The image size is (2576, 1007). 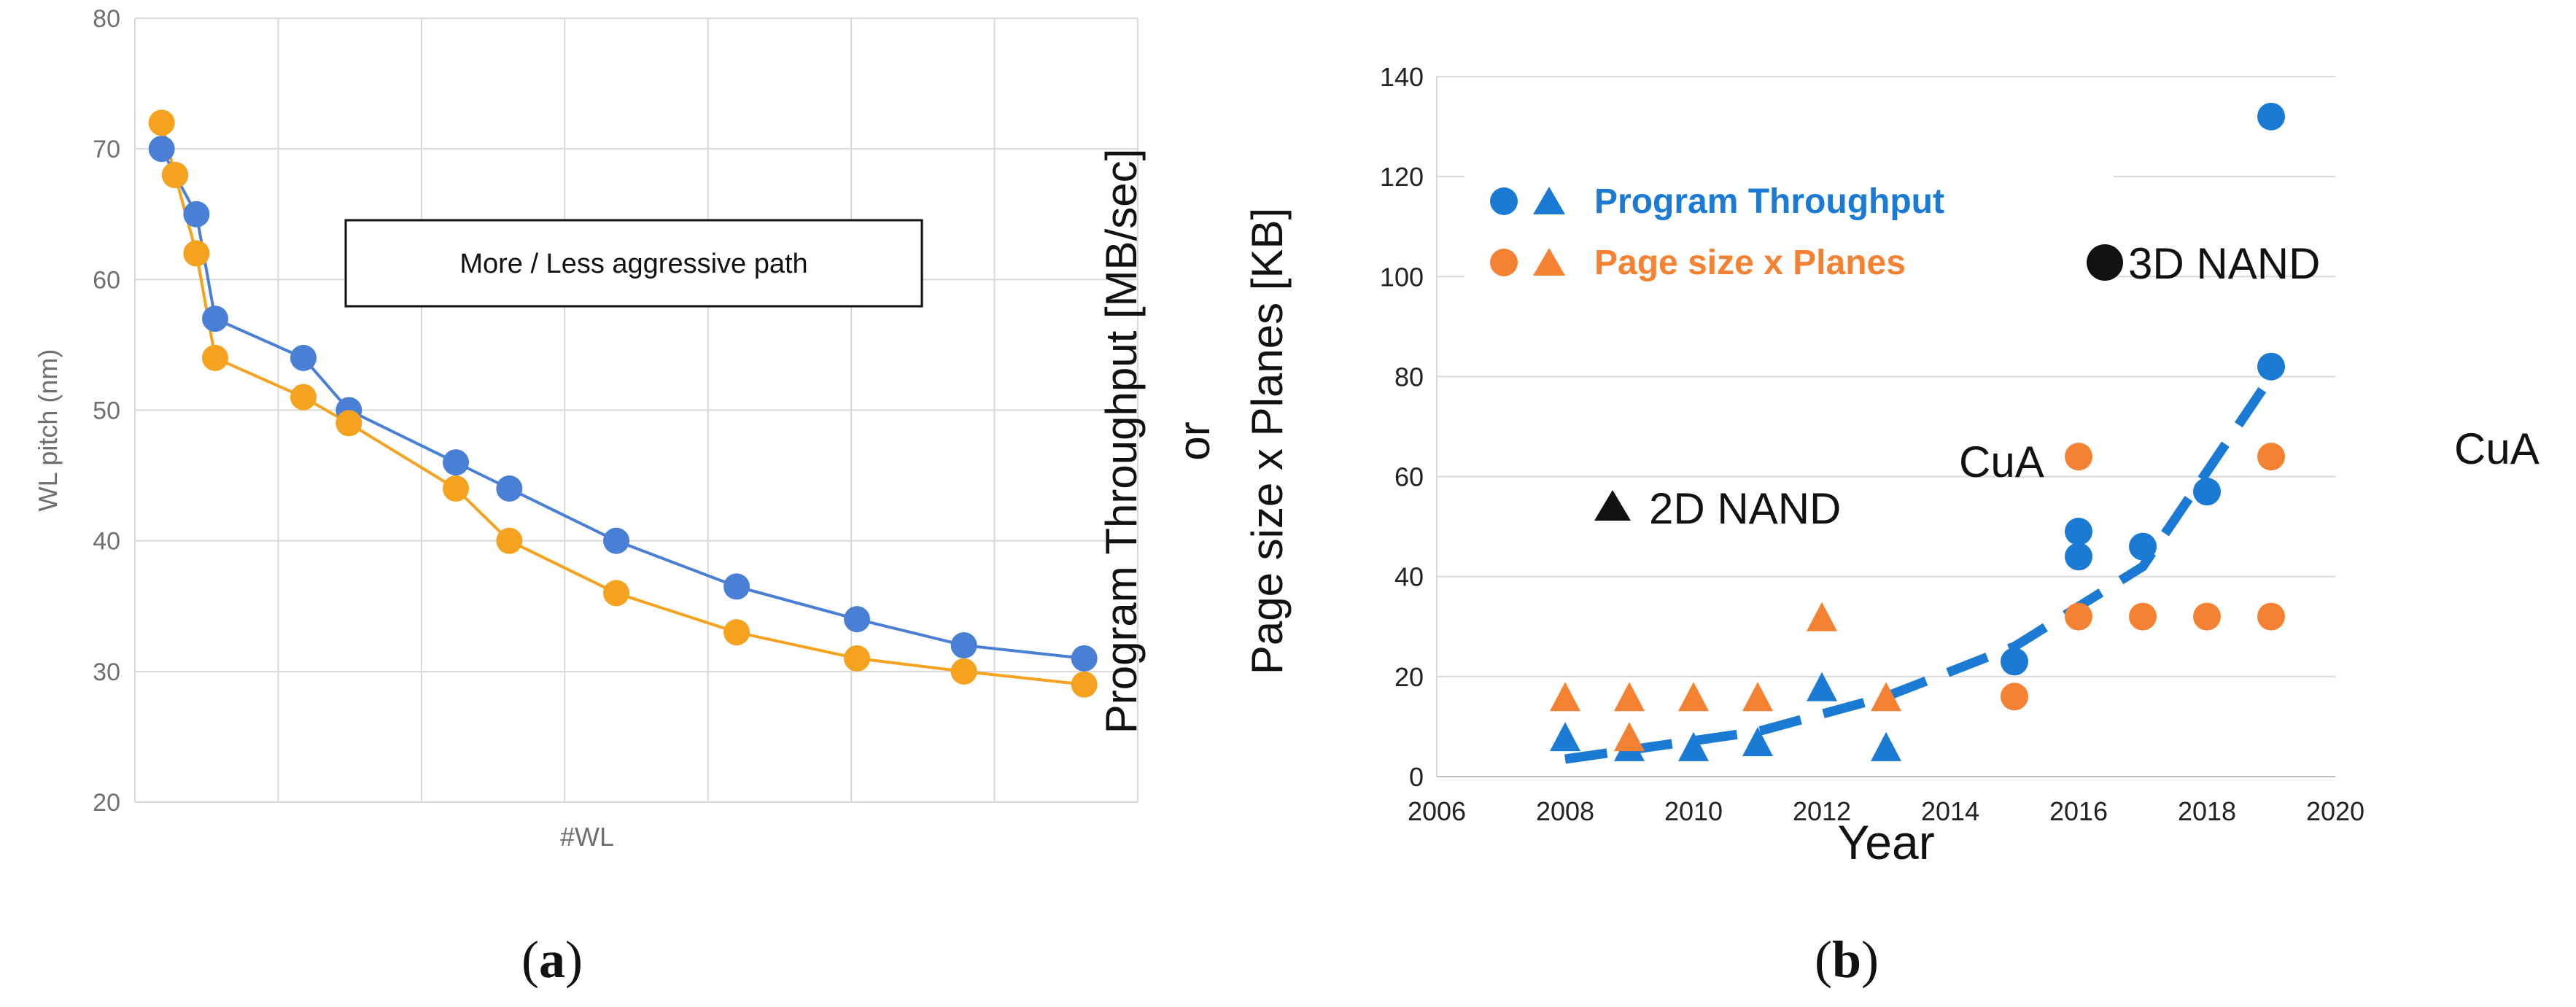 I want to click on annotation-3d-nand-label: 3D NAND, so click(x=2224, y=263).